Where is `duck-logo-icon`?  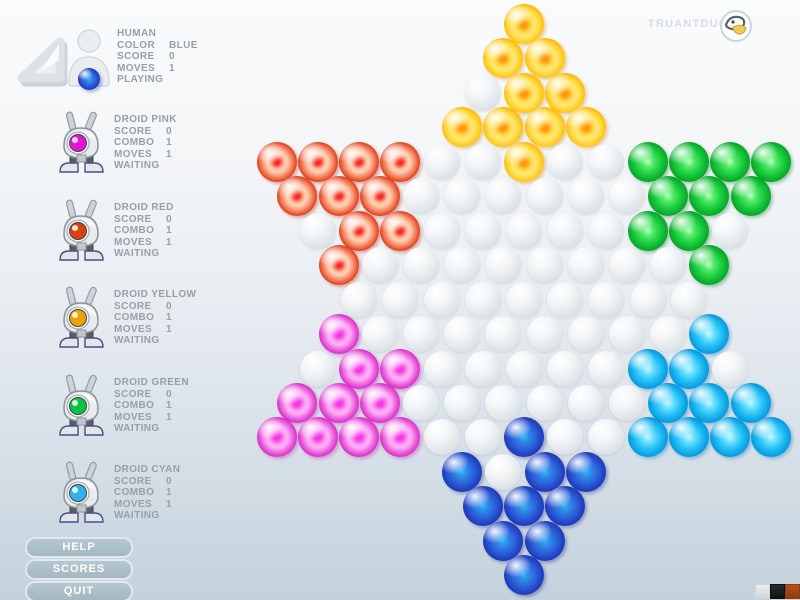
duck-logo-icon is located at coordinates (736, 26).